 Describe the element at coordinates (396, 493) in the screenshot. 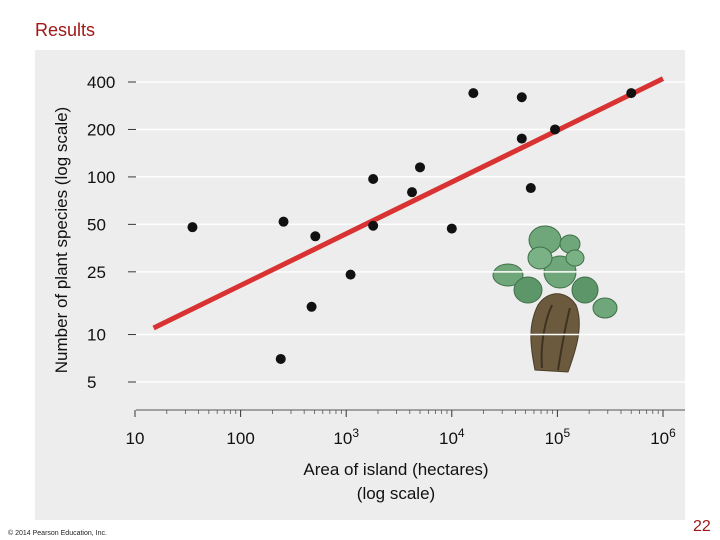

I see `x-axis-subtitle: (log scale)` at that location.